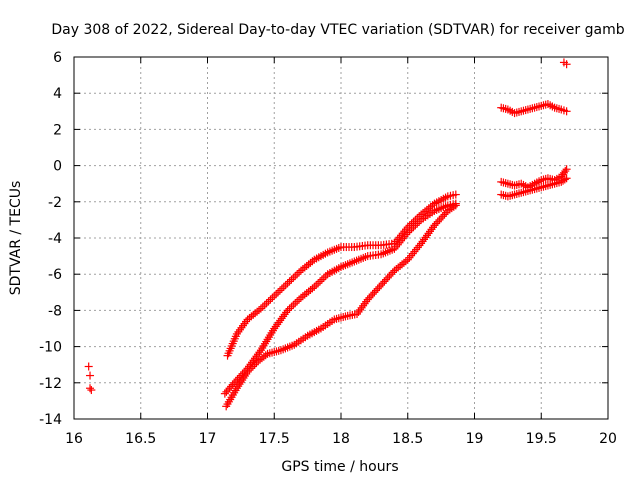 The width and height of the screenshot is (640, 480). I want to click on series-late-lower-b, so click(534, 187).